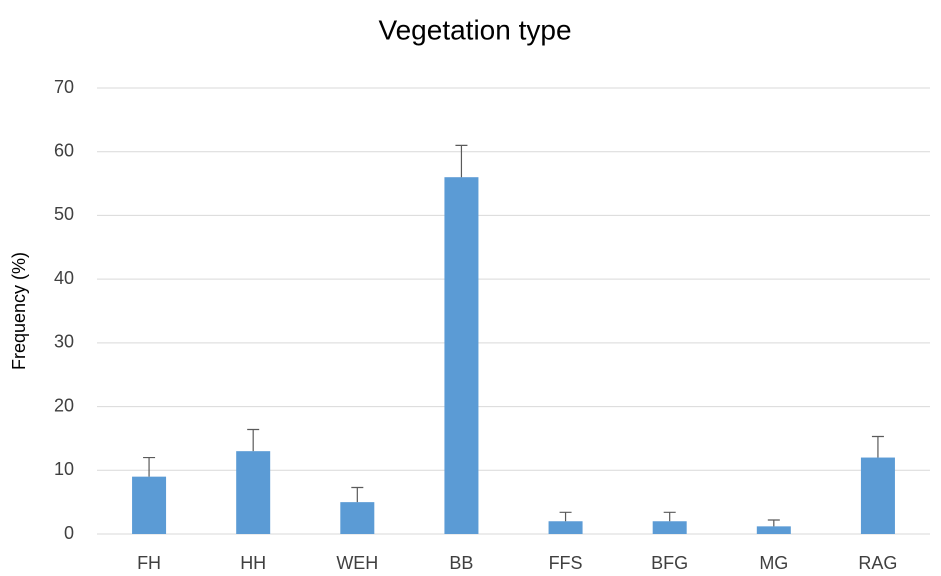 The height and width of the screenshot is (576, 941). What do you see at coordinates (64, 342) in the screenshot?
I see `y-tick-label: 30` at bounding box center [64, 342].